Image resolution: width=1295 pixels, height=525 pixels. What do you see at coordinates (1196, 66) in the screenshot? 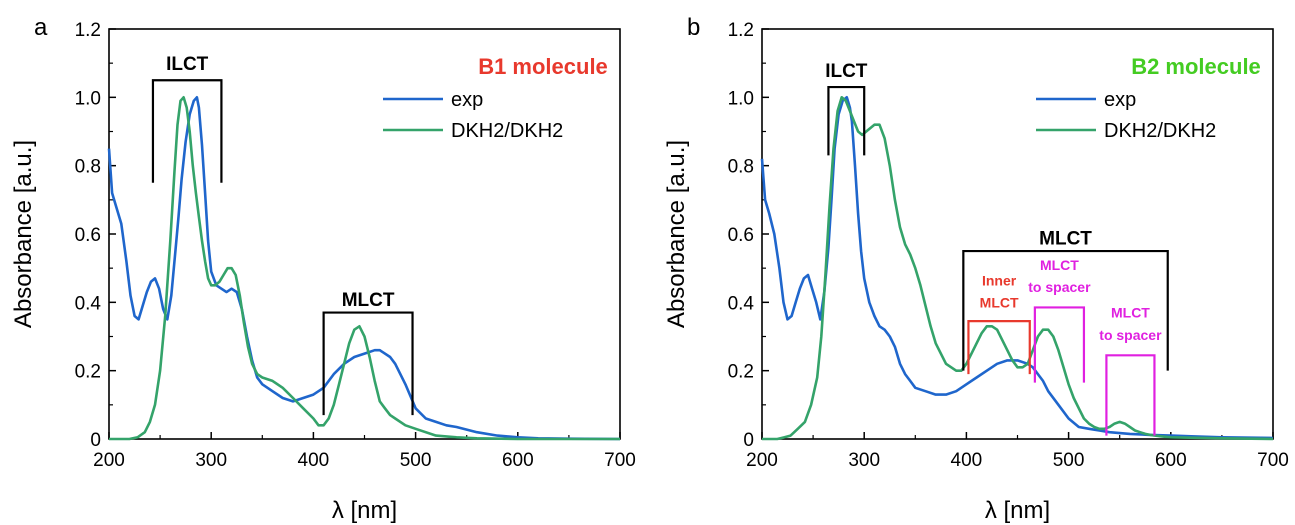
I see `legend-title: B2 molecule` at bounding box center [1196, 66].